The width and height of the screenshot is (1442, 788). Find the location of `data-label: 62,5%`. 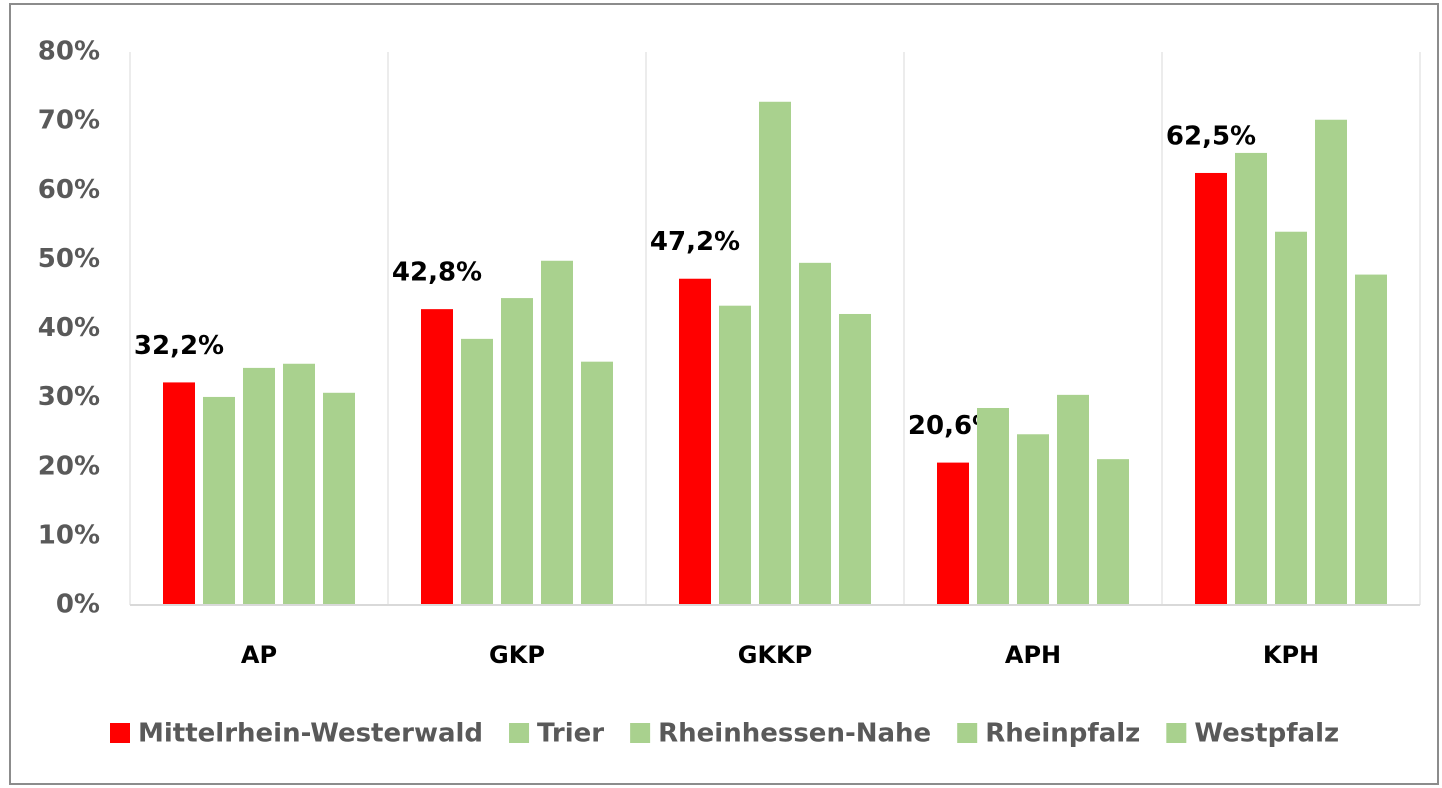

data-label: 62,5% is located at coordinates (1211, 136).